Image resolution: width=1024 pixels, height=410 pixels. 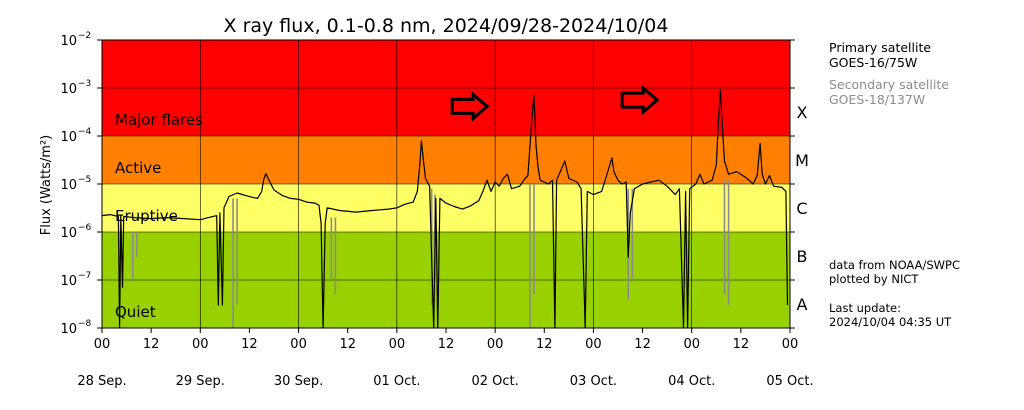 What do you see at coordinates (396, 381) in the screenshot?
I see `x-day-label: 01 Oct.` at bounding box center [396, 381].